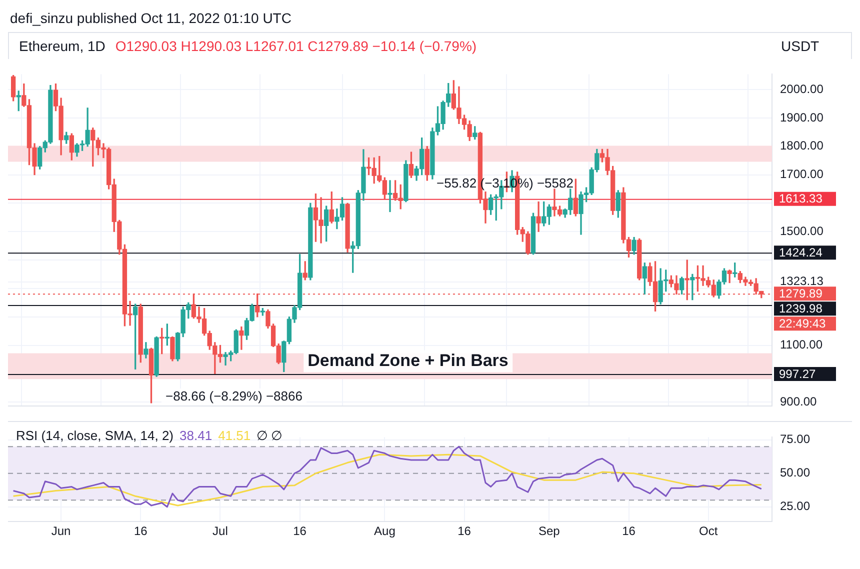 The image size is (860, 569). What do you see at coordinates (234, 397) in the screenshot?
I see `annotation: −88.66 (−8.29%) −8866` at bounding box center [234, 397].